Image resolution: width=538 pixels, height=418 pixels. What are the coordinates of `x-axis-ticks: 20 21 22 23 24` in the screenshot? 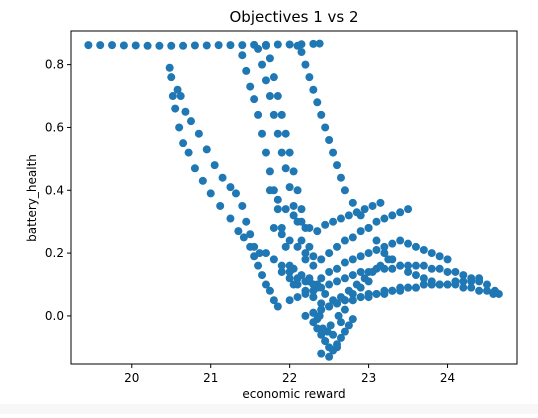 It's located at (289, 374).